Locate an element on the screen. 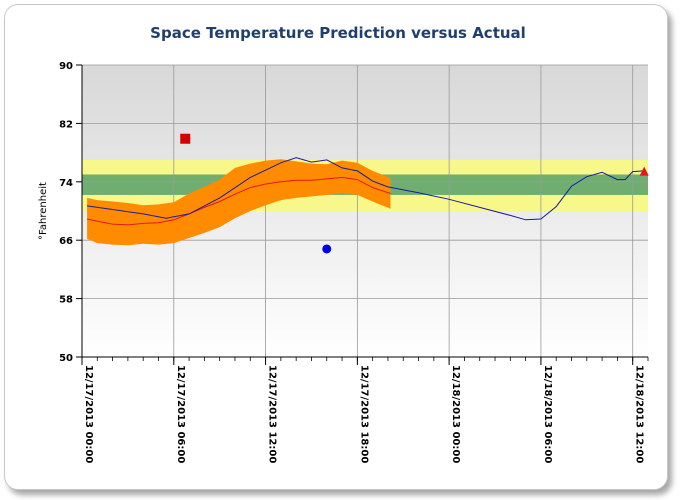  y-tick-label: 66 is located at coordinates (66, 241).